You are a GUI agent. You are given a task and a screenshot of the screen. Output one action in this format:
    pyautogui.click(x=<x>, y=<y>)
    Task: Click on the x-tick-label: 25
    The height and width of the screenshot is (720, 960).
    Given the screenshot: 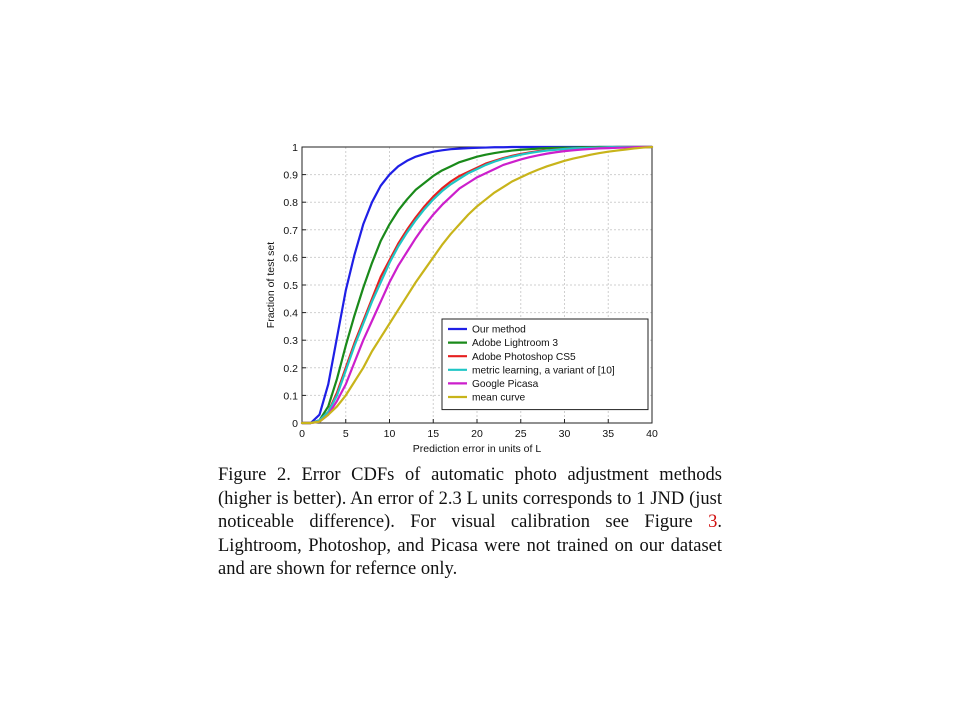 What is the action you would take?
    pyautogui.click(x=521, y=434)
    